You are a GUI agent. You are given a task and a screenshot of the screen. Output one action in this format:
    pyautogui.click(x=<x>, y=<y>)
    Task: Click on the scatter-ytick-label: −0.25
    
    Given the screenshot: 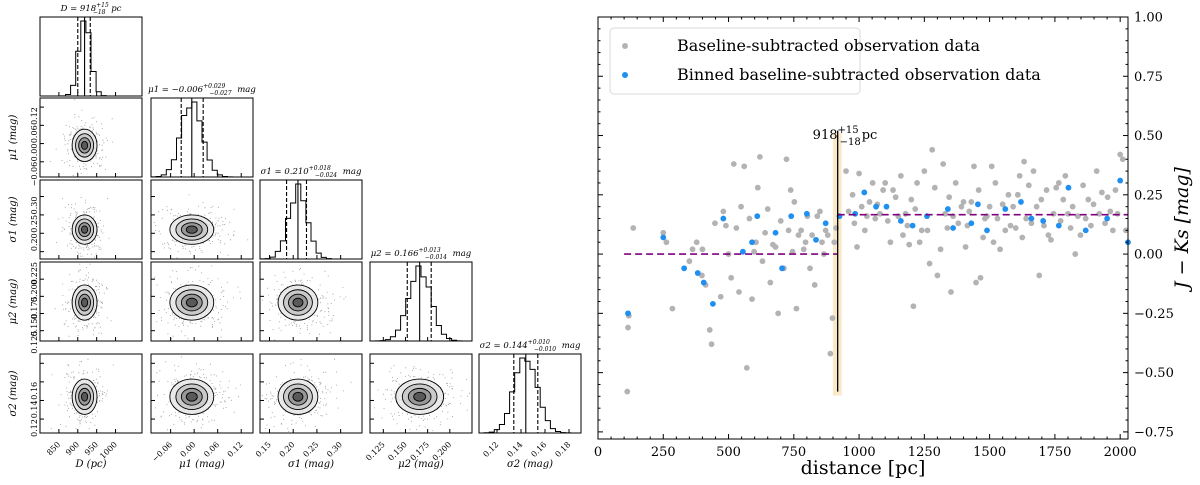 What is the action you would take?
    pyautogui.click(x=1154, y=314)
    